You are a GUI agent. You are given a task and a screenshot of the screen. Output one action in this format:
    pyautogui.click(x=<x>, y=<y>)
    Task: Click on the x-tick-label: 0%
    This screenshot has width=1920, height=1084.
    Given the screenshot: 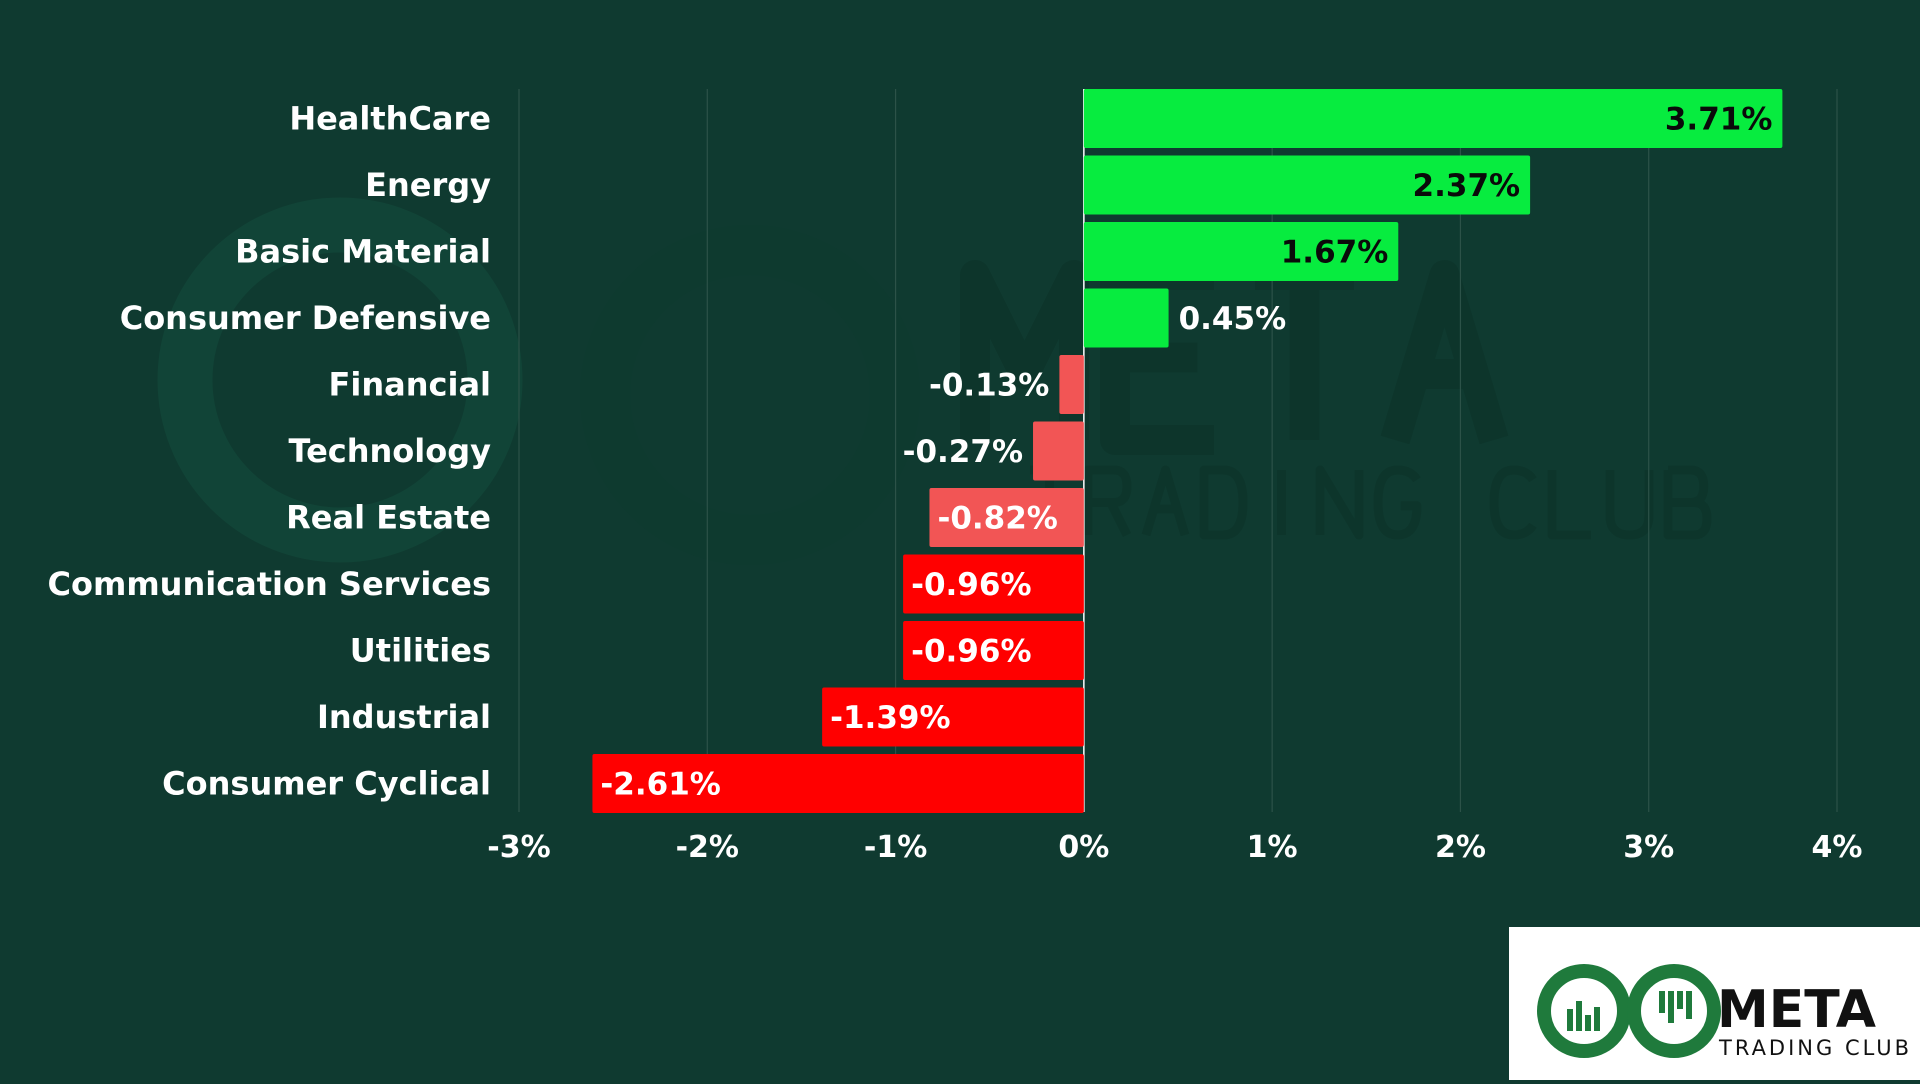 What is the action you would take?
    pyautogui.click(x=1083, y=847)
    